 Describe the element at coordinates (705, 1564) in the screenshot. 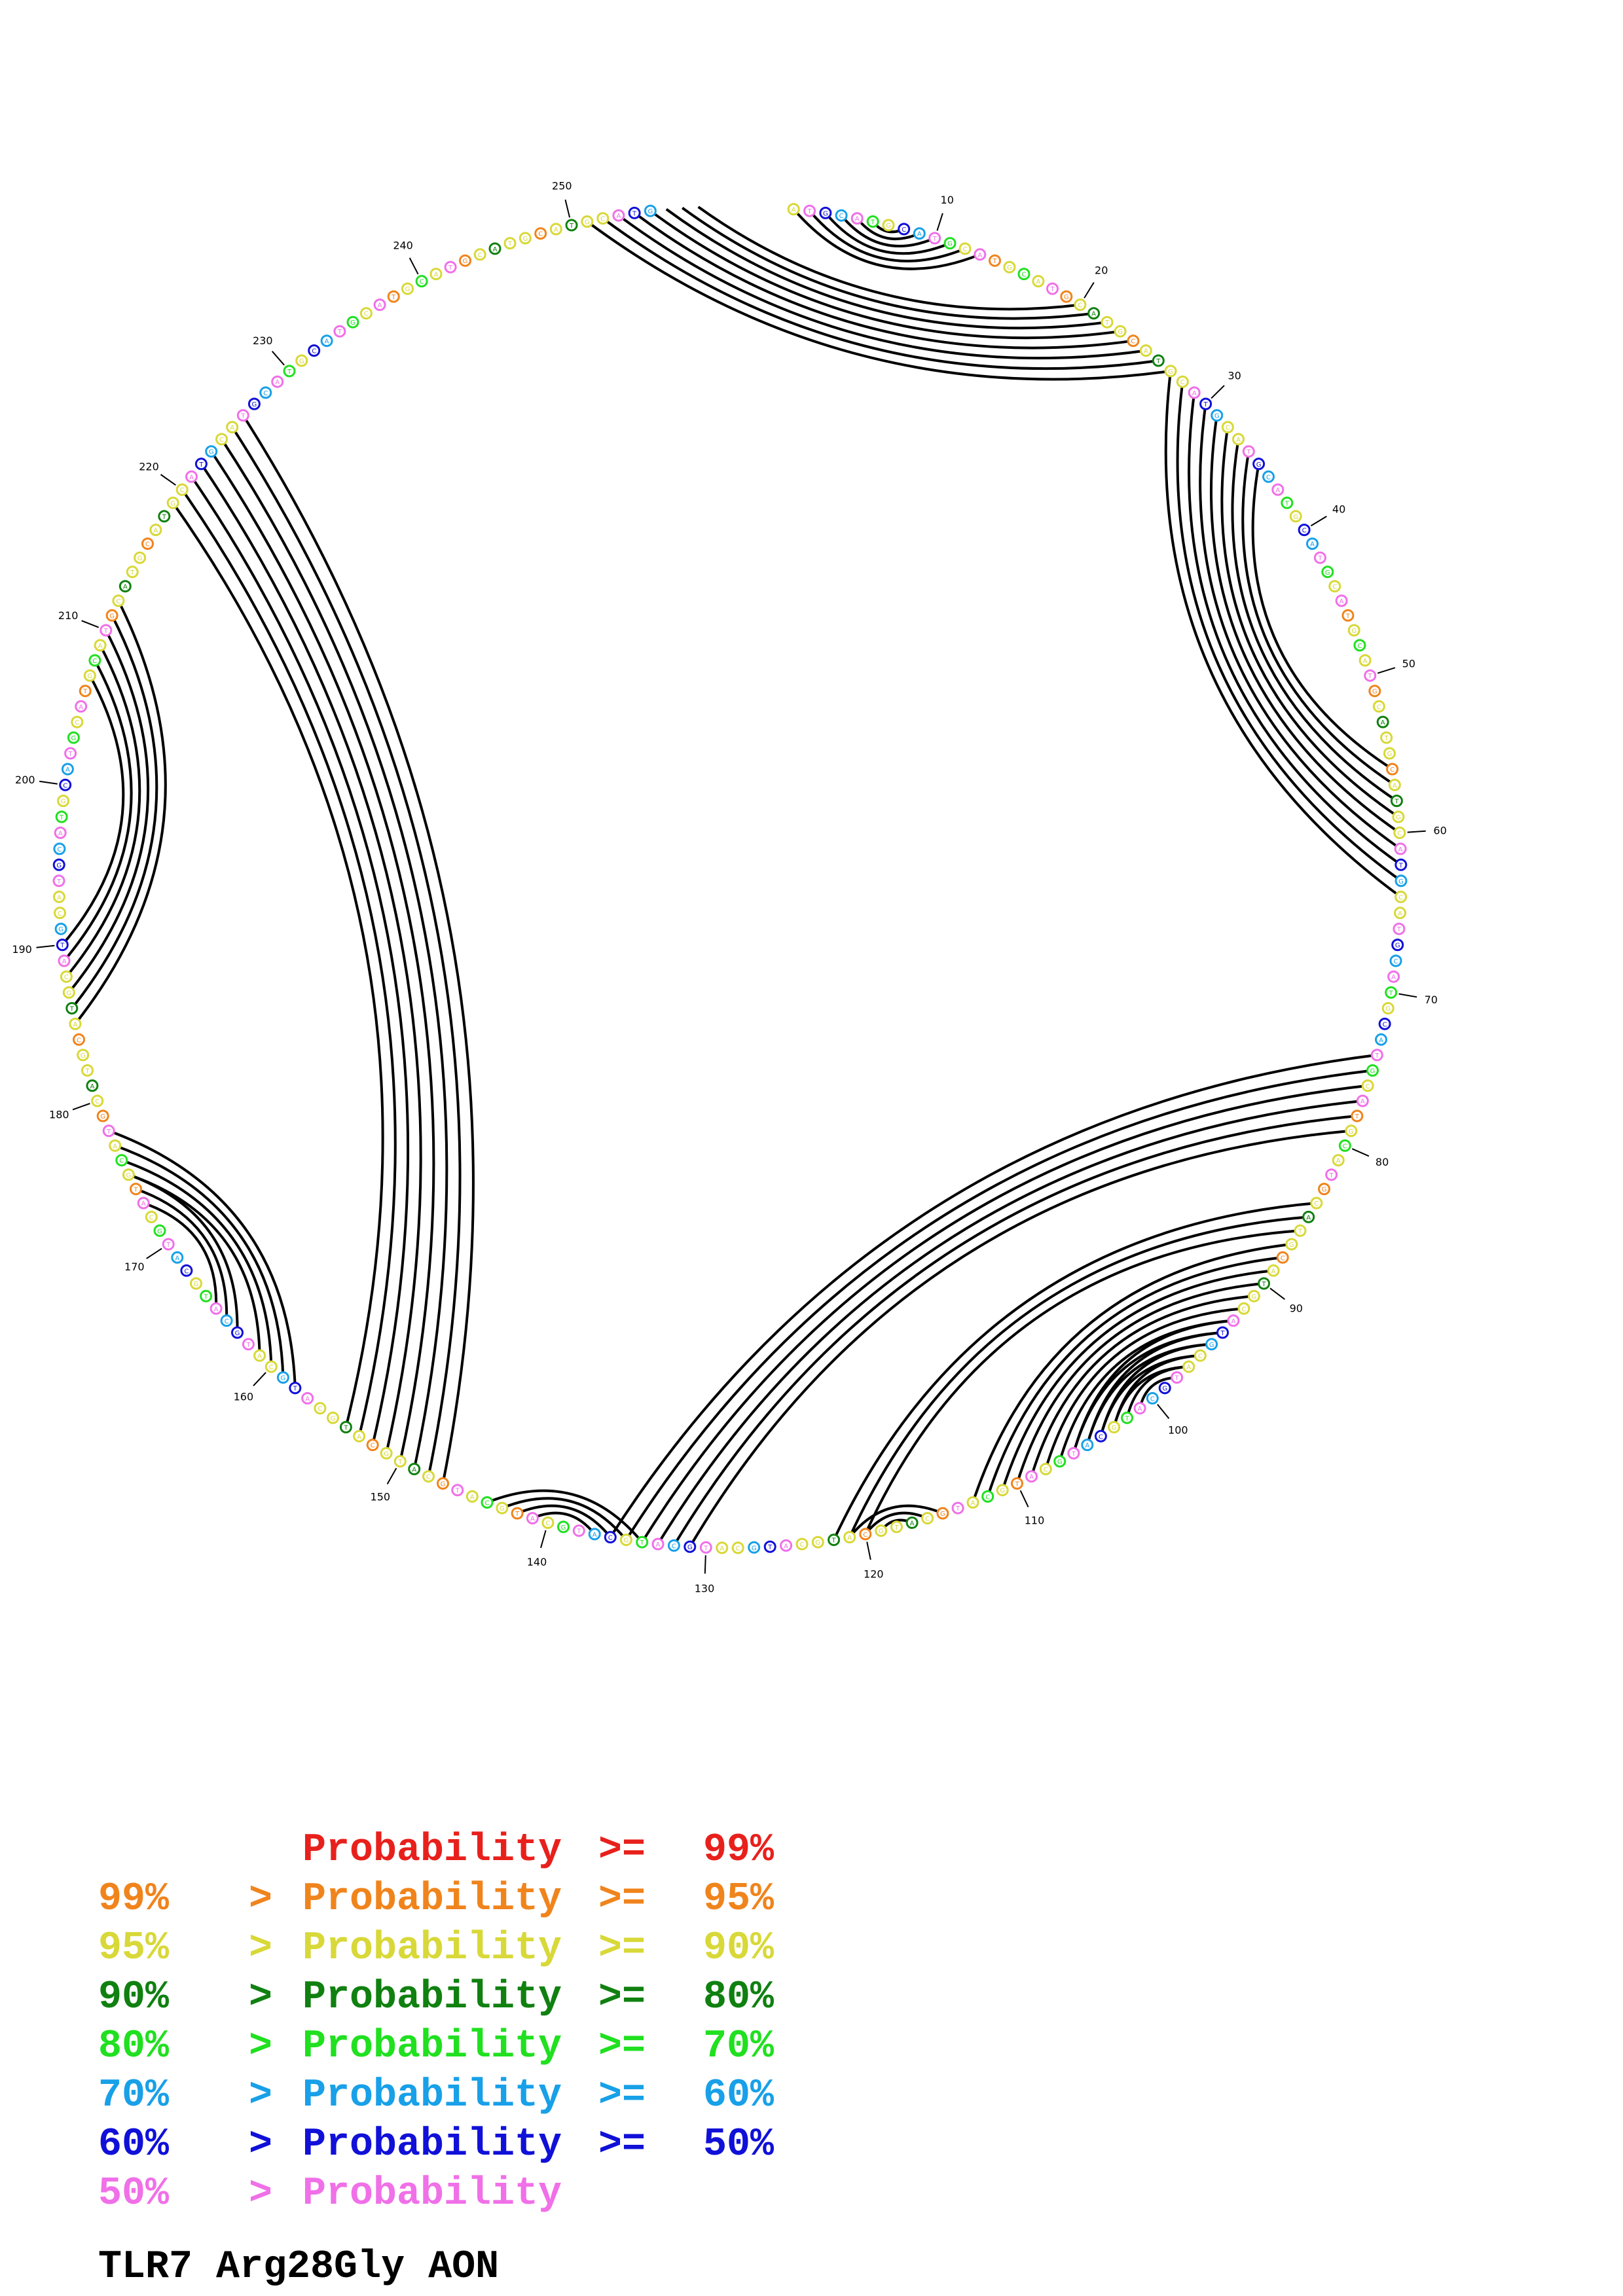

I see `label-tick` at that location.